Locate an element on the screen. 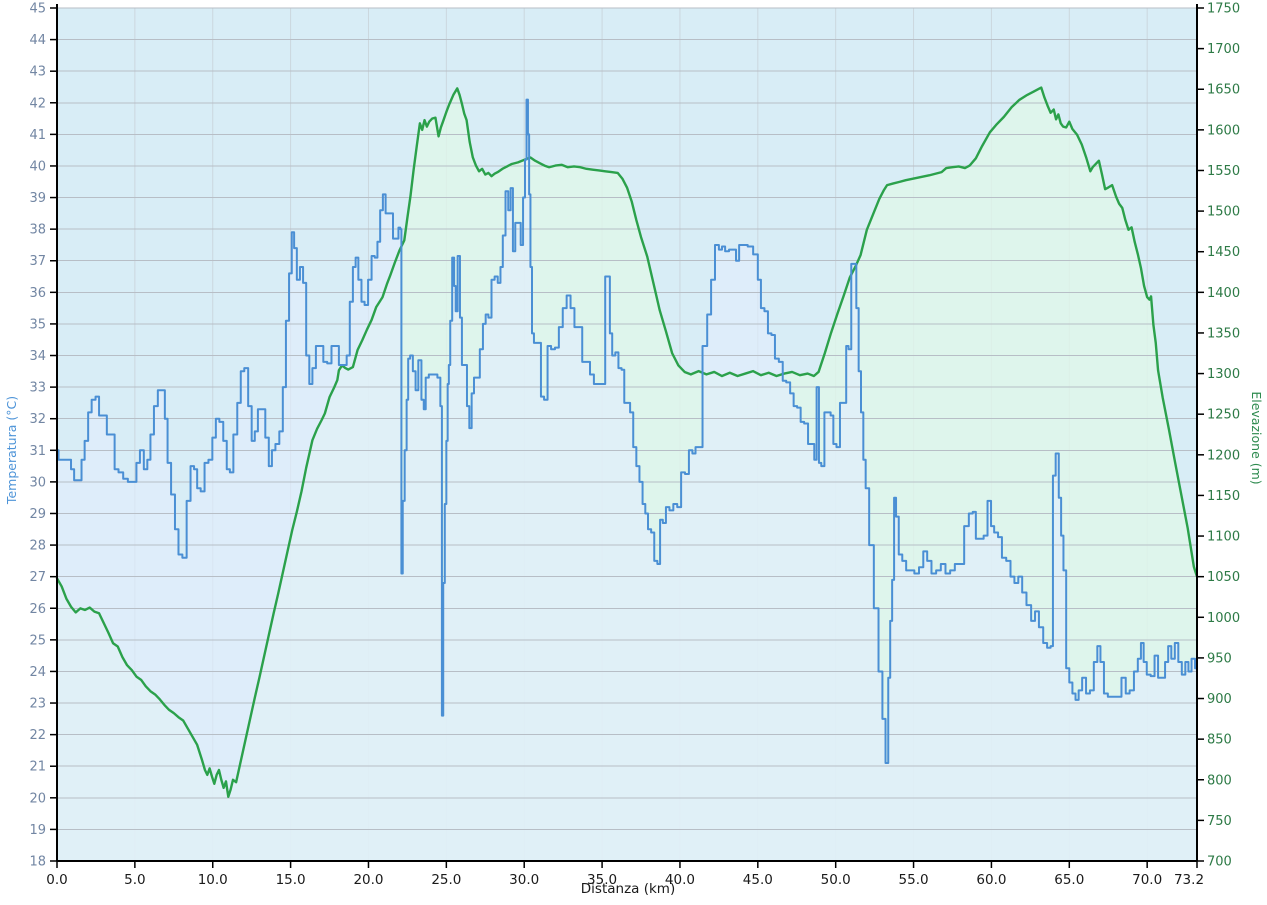  left-tick-label: 33 is located at coordinates (37, 388).